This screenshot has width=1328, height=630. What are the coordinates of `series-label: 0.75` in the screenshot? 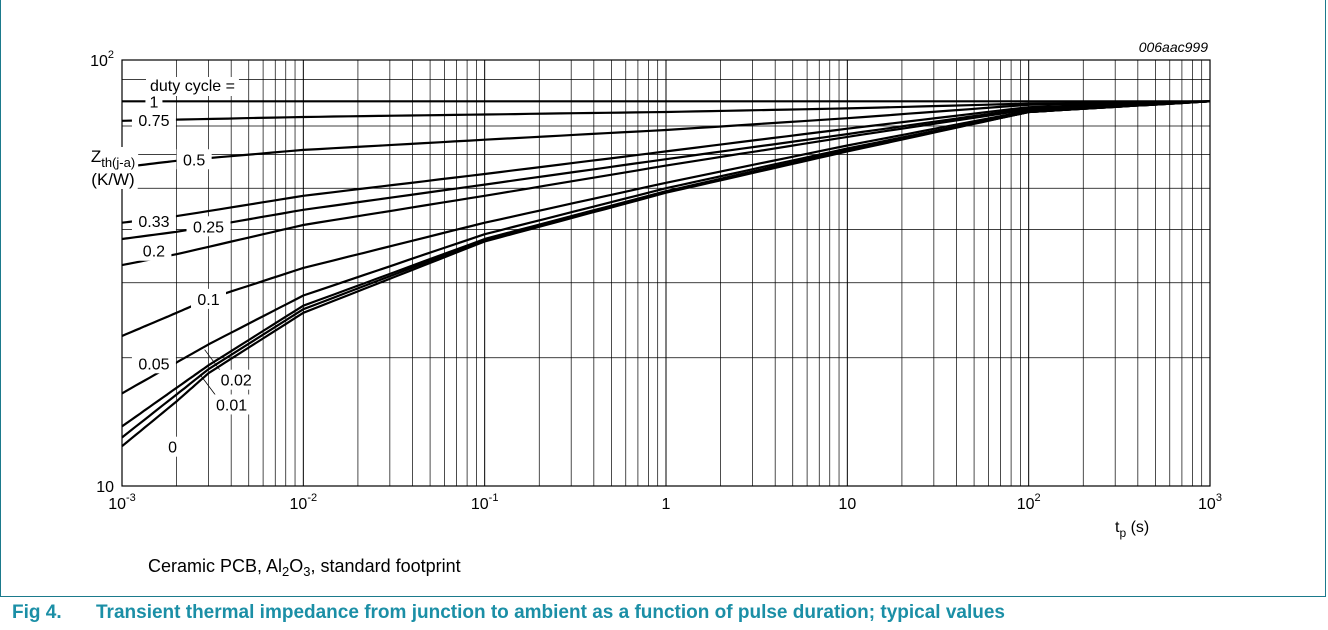 It's located at (153, 121).